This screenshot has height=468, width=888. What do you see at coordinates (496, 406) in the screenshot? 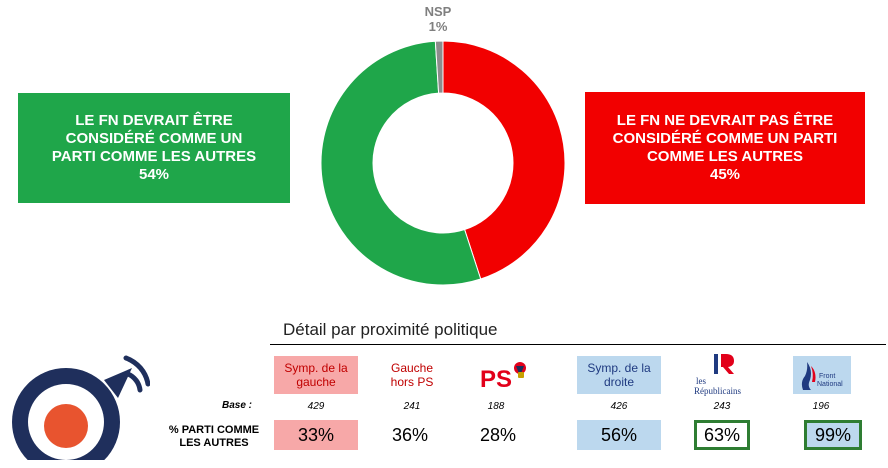
I see `base-value: 188` at bounding box center [496, 406].